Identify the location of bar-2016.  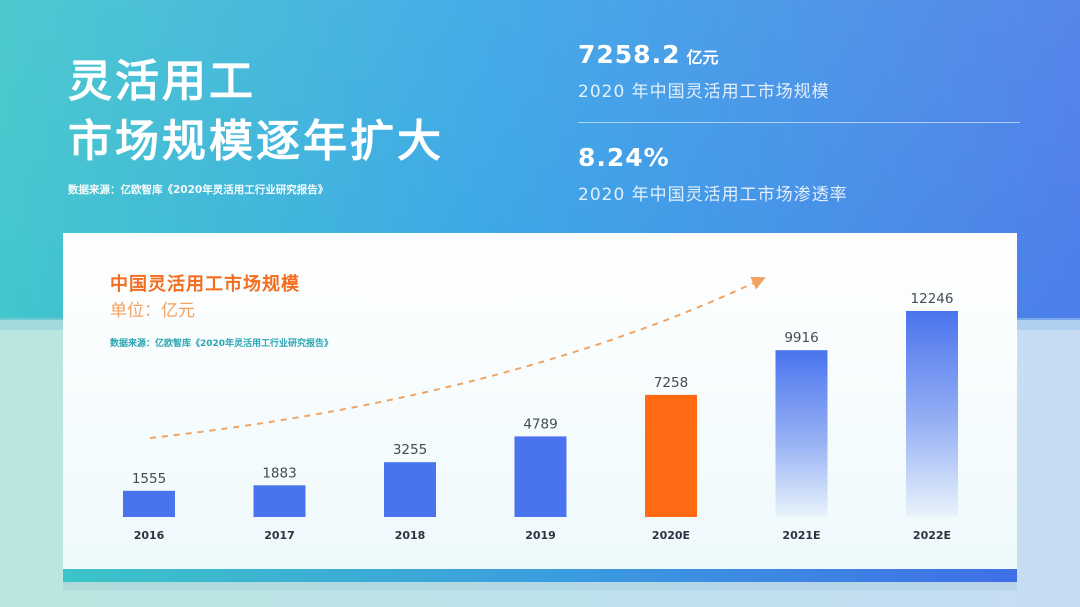
(149, 503).